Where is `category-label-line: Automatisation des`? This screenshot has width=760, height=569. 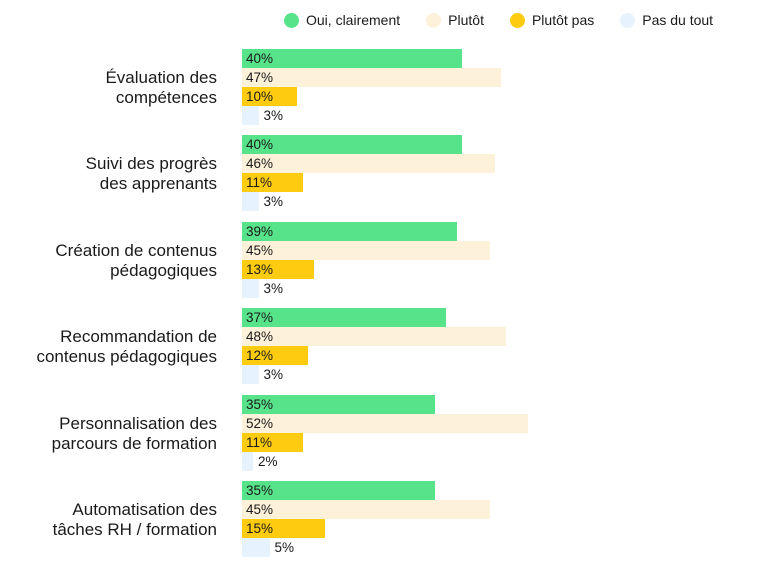 category-label-line: Automatisation des is located at coordinates (144, 509).